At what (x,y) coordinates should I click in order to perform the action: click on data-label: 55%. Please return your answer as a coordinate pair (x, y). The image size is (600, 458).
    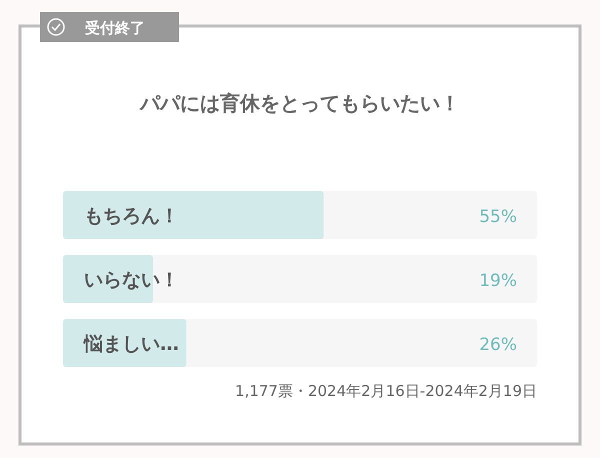
    Looking at the image, I should click on (498, 217).